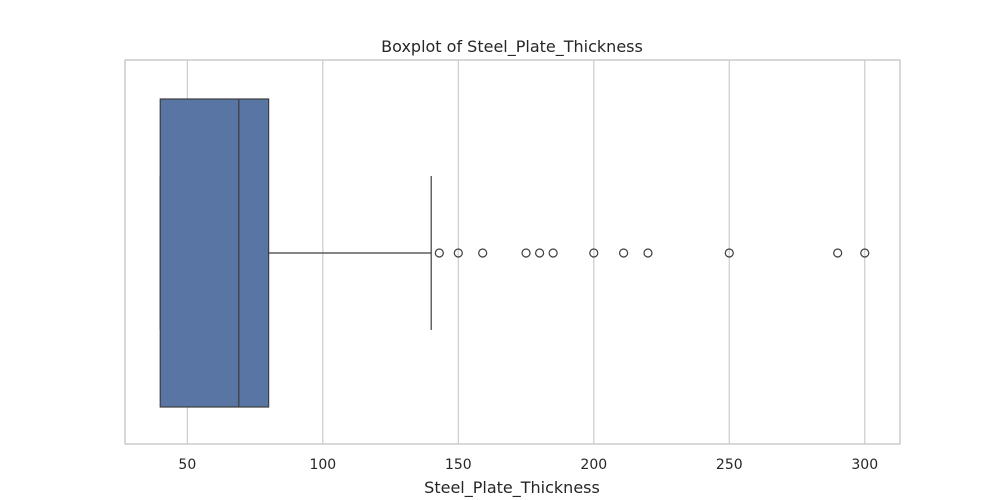  What do you see at coordinates (458, 465) in the screenshot?
I see `x-tick-label-150: 150` at bounding box center [458, 465].